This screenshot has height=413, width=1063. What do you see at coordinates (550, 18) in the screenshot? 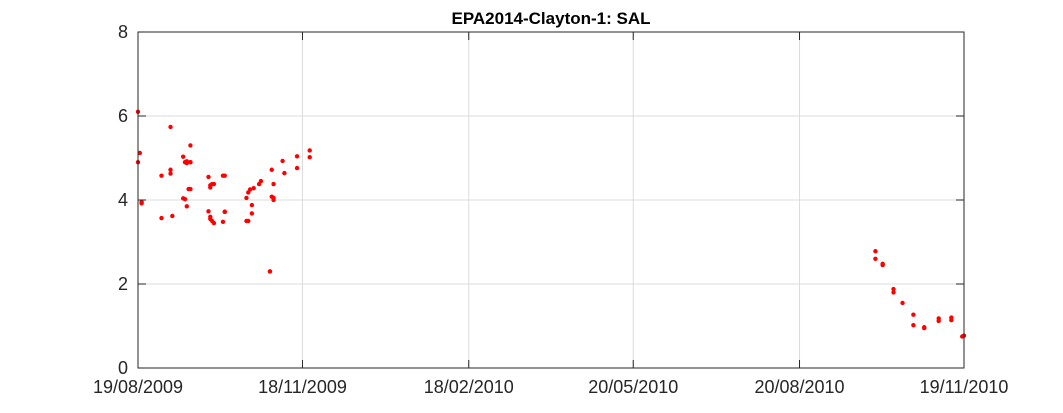
I see `chart-title: EPA2014-Clayton-1: SAL` at bounding box center [550, 18].